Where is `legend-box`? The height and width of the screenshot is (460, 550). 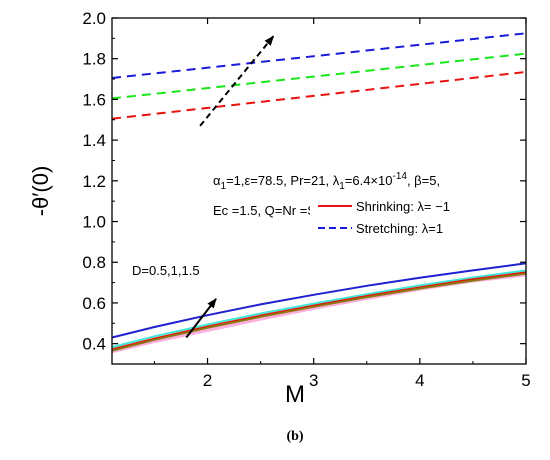
legend-box is located at coordinates (393, 216).